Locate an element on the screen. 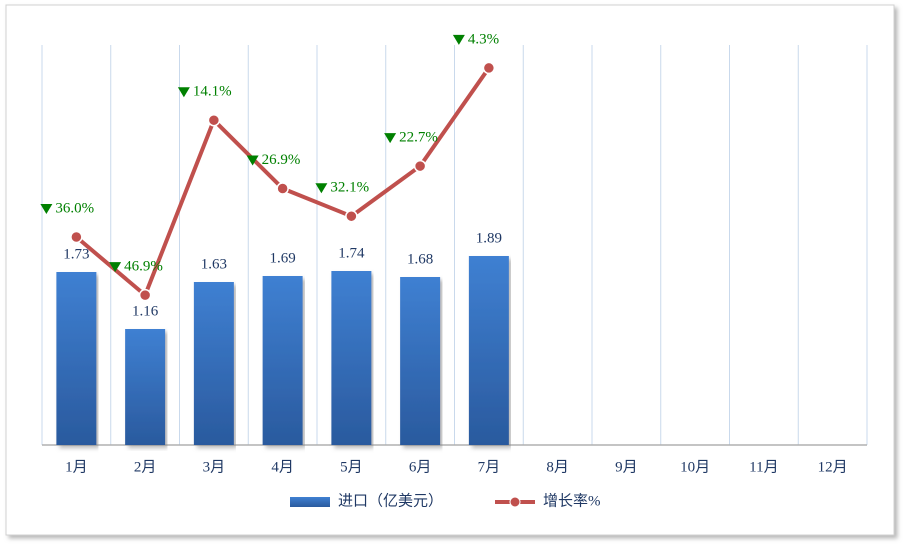  growth-label: 36.0% is located at coordinates (74, 208).